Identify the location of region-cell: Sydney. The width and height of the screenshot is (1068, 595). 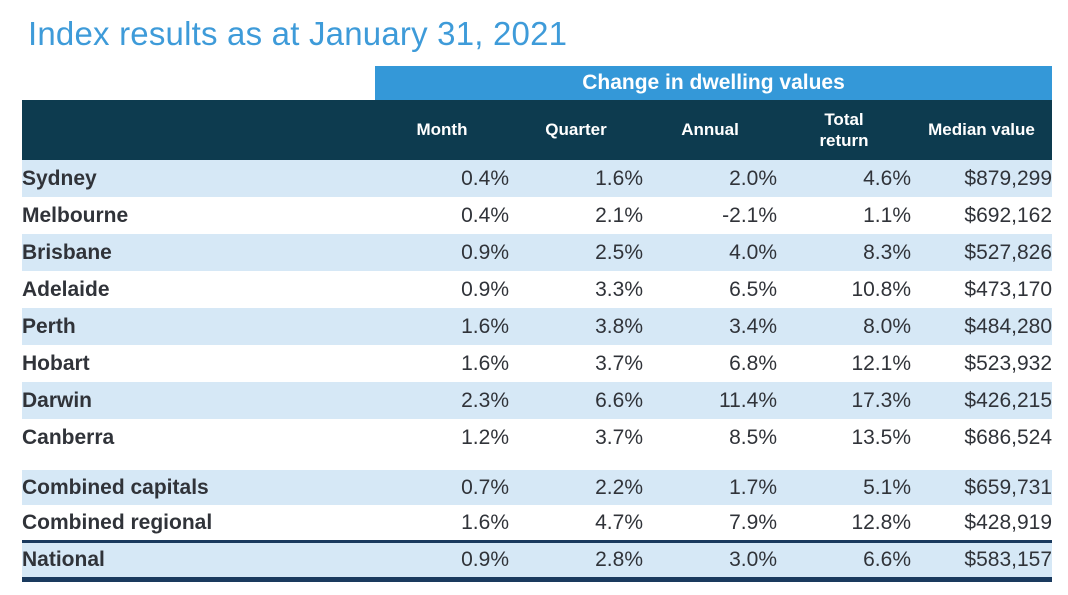
(198, 178).